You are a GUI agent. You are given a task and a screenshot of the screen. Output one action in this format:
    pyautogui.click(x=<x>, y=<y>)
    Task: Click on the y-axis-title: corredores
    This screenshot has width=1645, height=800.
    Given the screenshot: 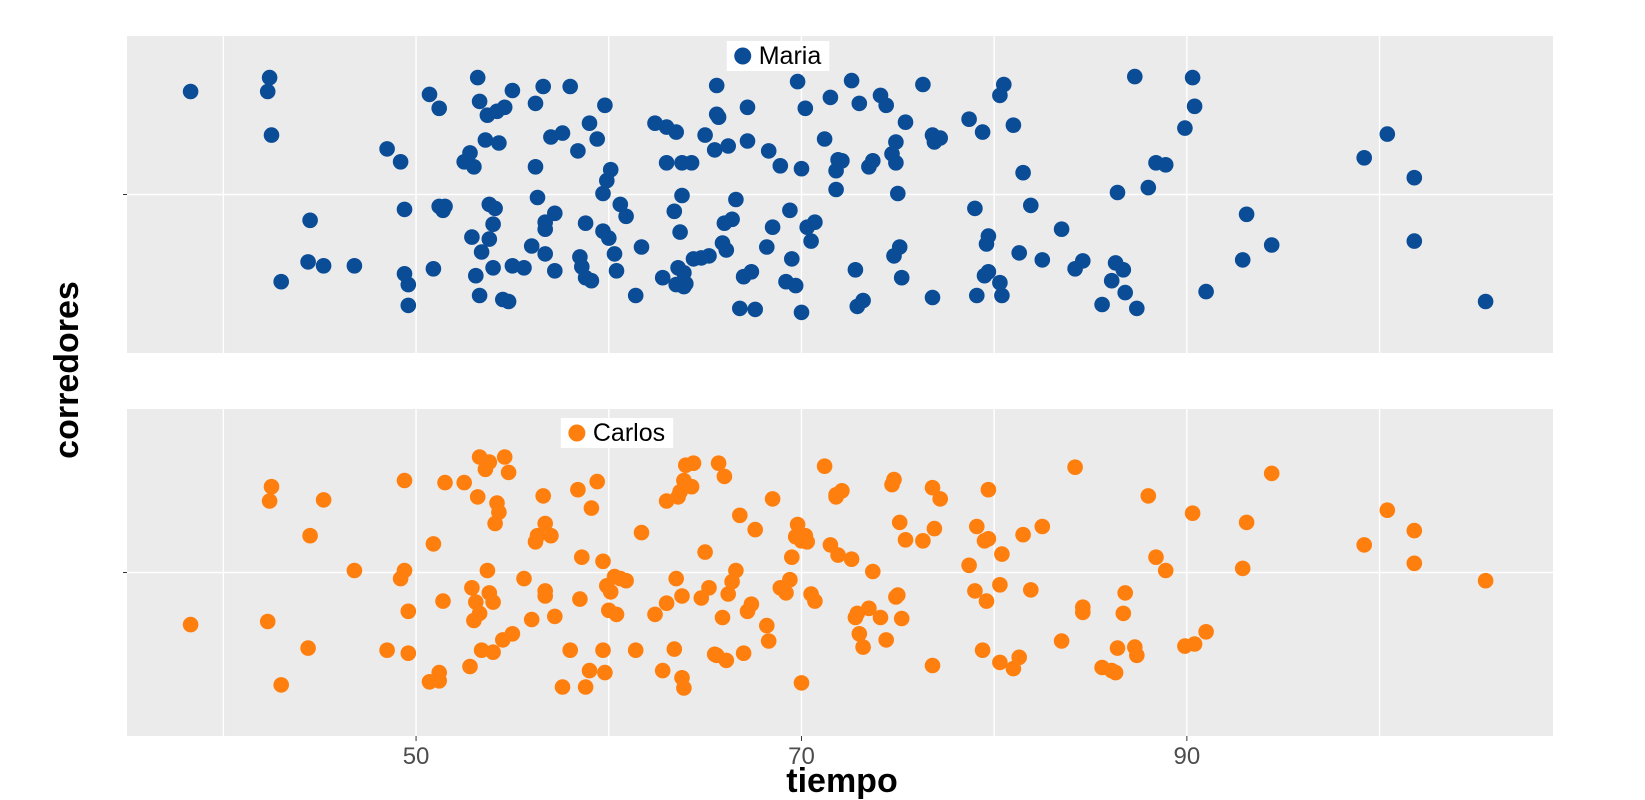 What is the action you would take?
    pyautogui.click(x=67, y=370)
    